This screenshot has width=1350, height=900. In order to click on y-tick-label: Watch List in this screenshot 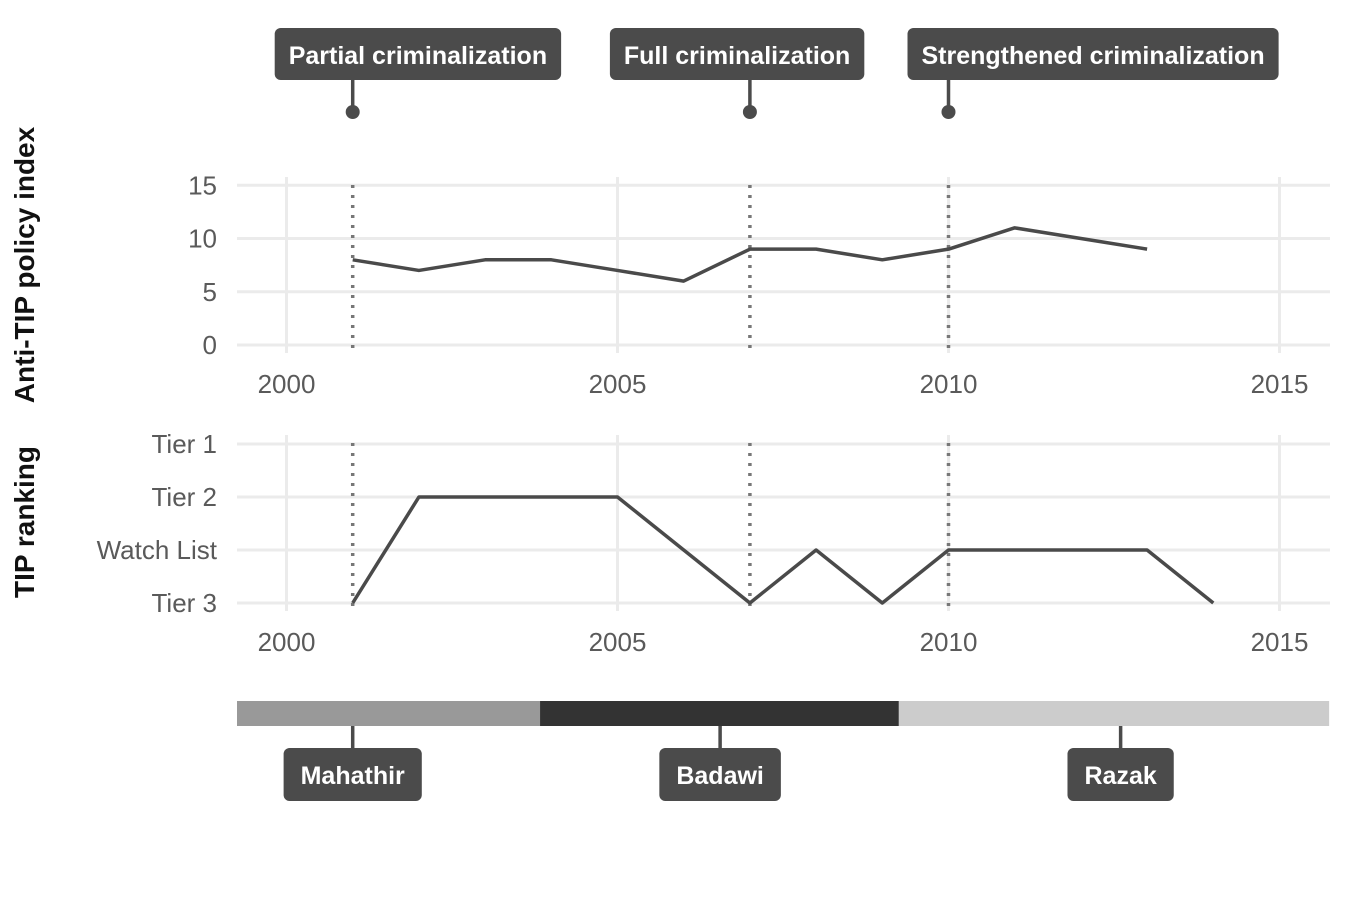, I will do `click(157, 550)`.